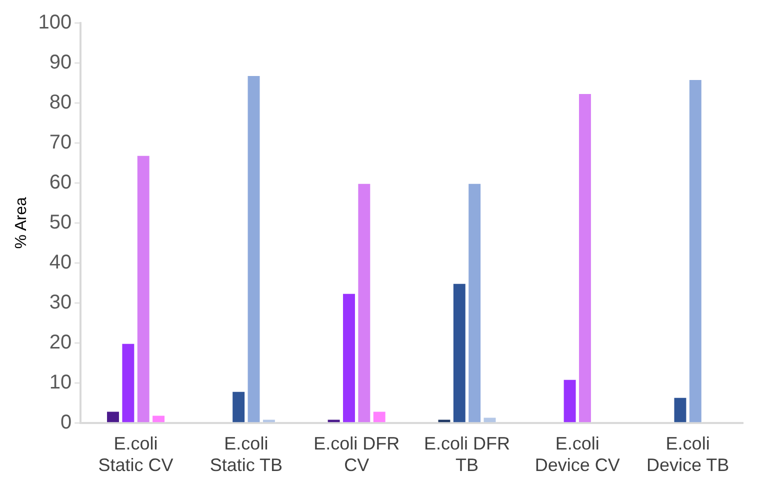  Describe the element at coordinates (55, 23) in the screenshot. I see `y-tick-label: 100` at that location.